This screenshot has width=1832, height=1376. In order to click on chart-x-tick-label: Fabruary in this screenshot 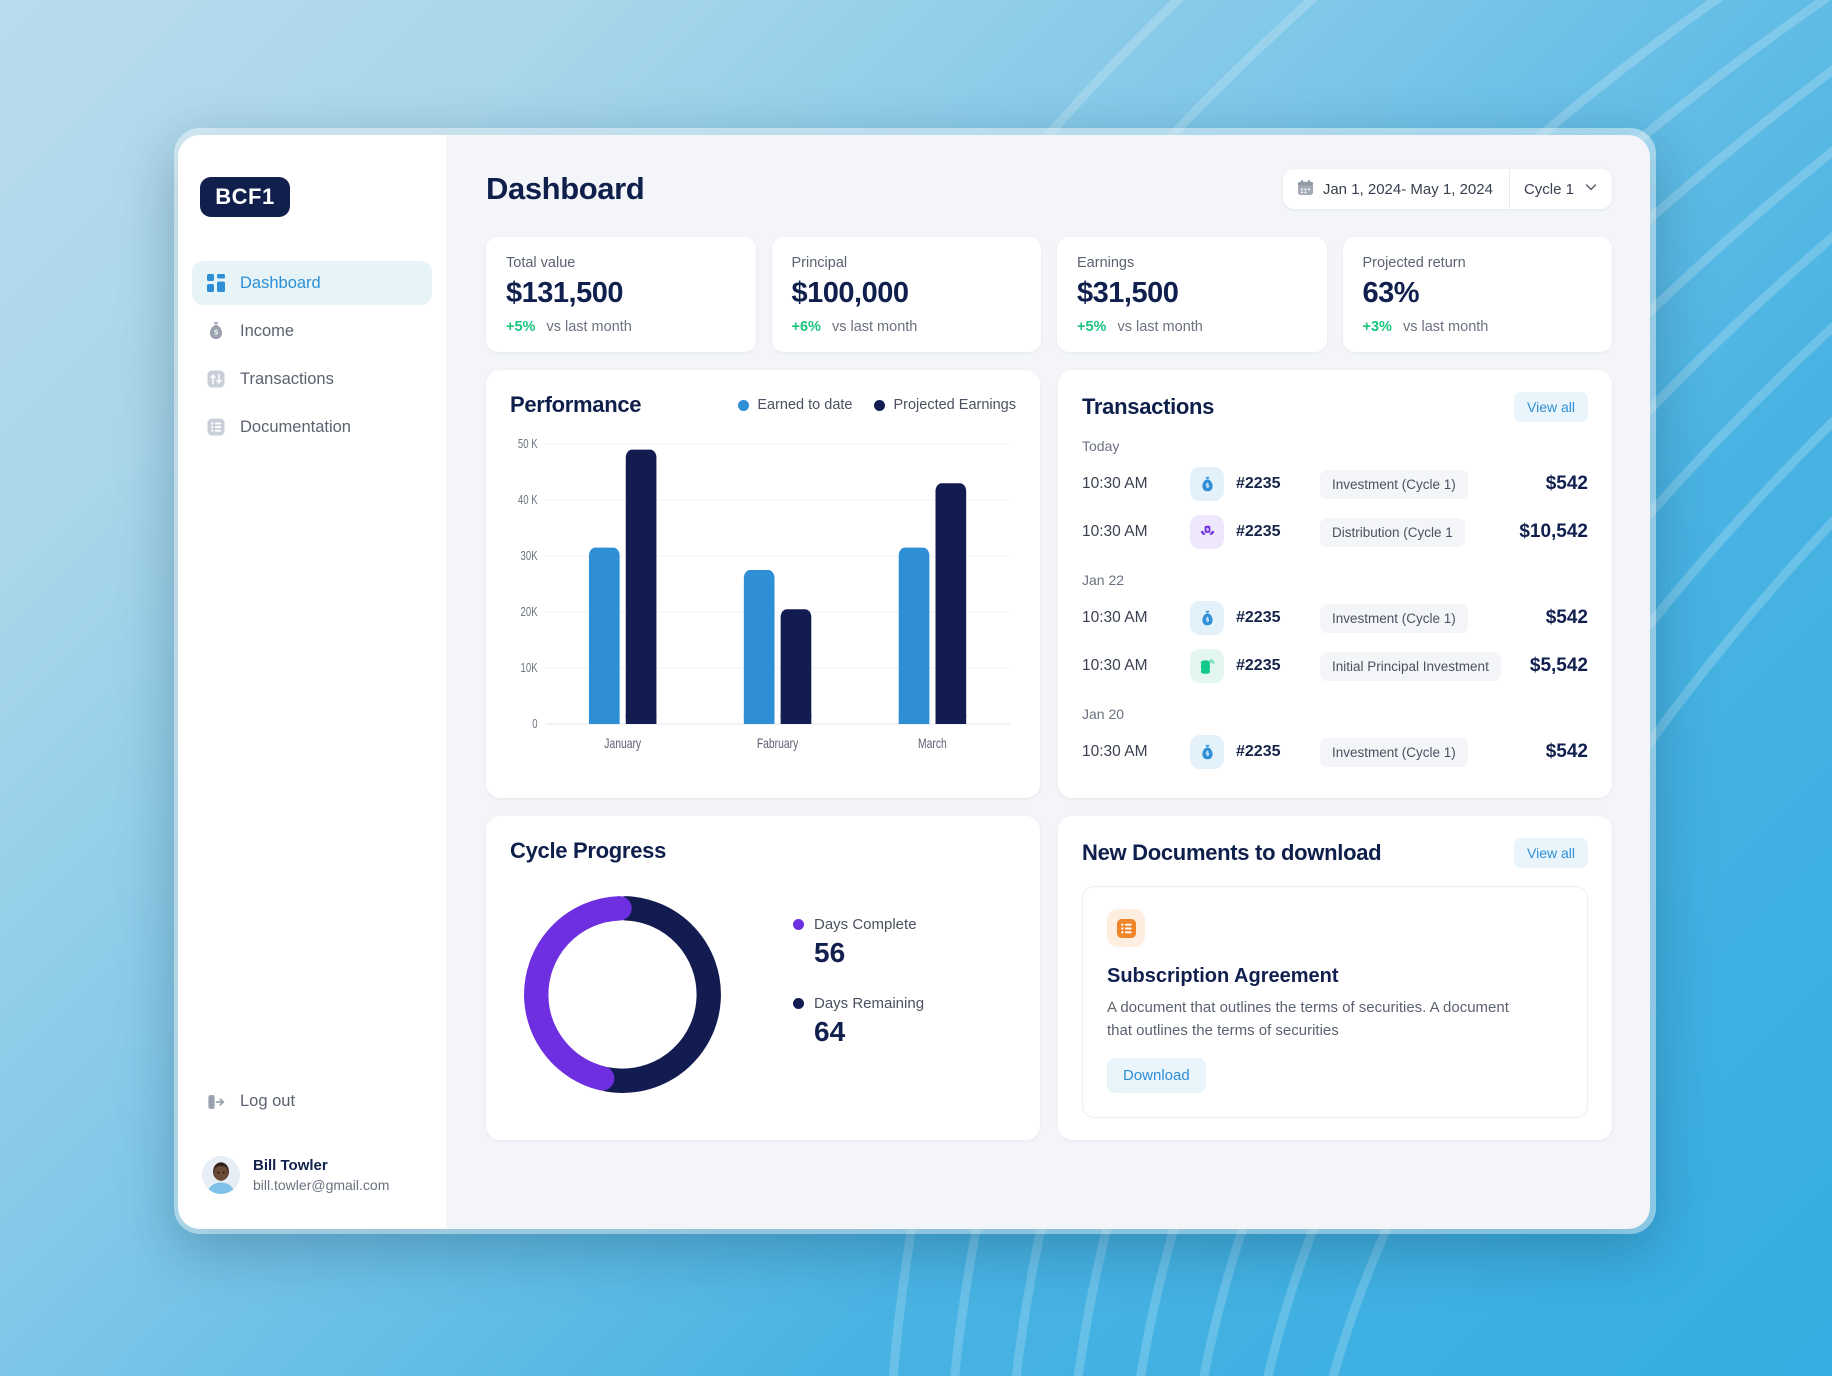, I will do `click(777, 744)`.